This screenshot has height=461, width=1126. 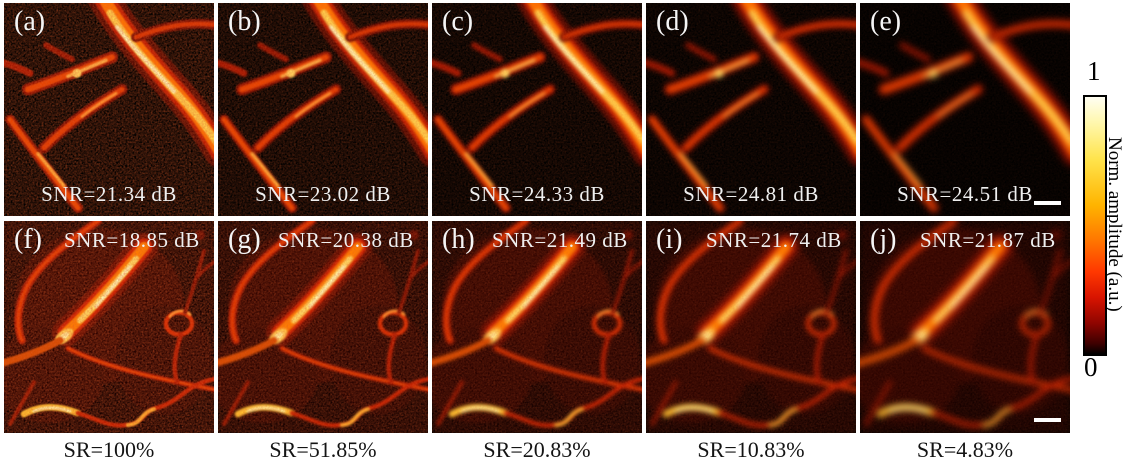 What do you see at coordinates (323, 194) in the screenshot?
I see `snr-label: SNR=23.02 dB` at bounding box center [323, 194].